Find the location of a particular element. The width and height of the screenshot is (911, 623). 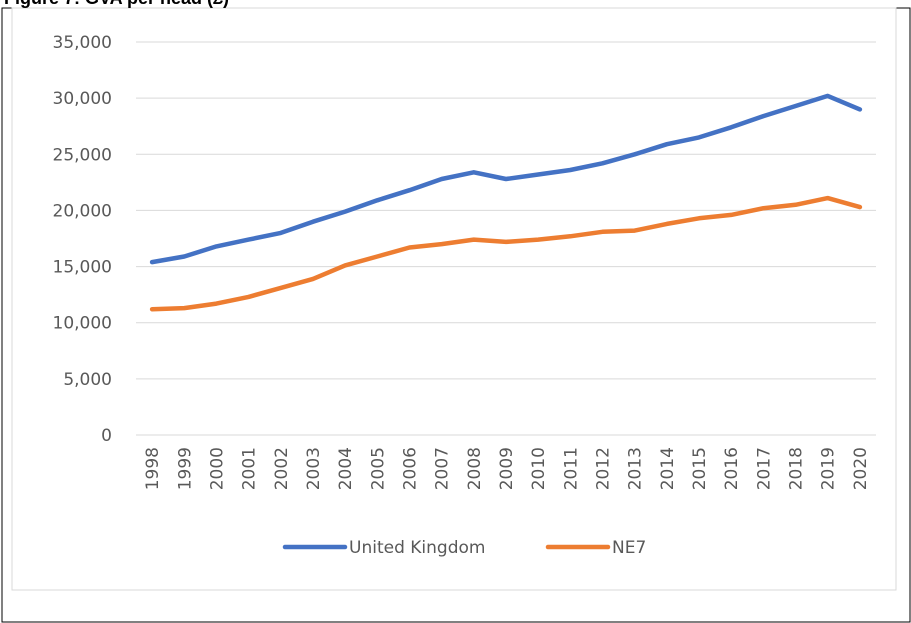

x-tick-label: 2007 is located at coordinates (443, 468).